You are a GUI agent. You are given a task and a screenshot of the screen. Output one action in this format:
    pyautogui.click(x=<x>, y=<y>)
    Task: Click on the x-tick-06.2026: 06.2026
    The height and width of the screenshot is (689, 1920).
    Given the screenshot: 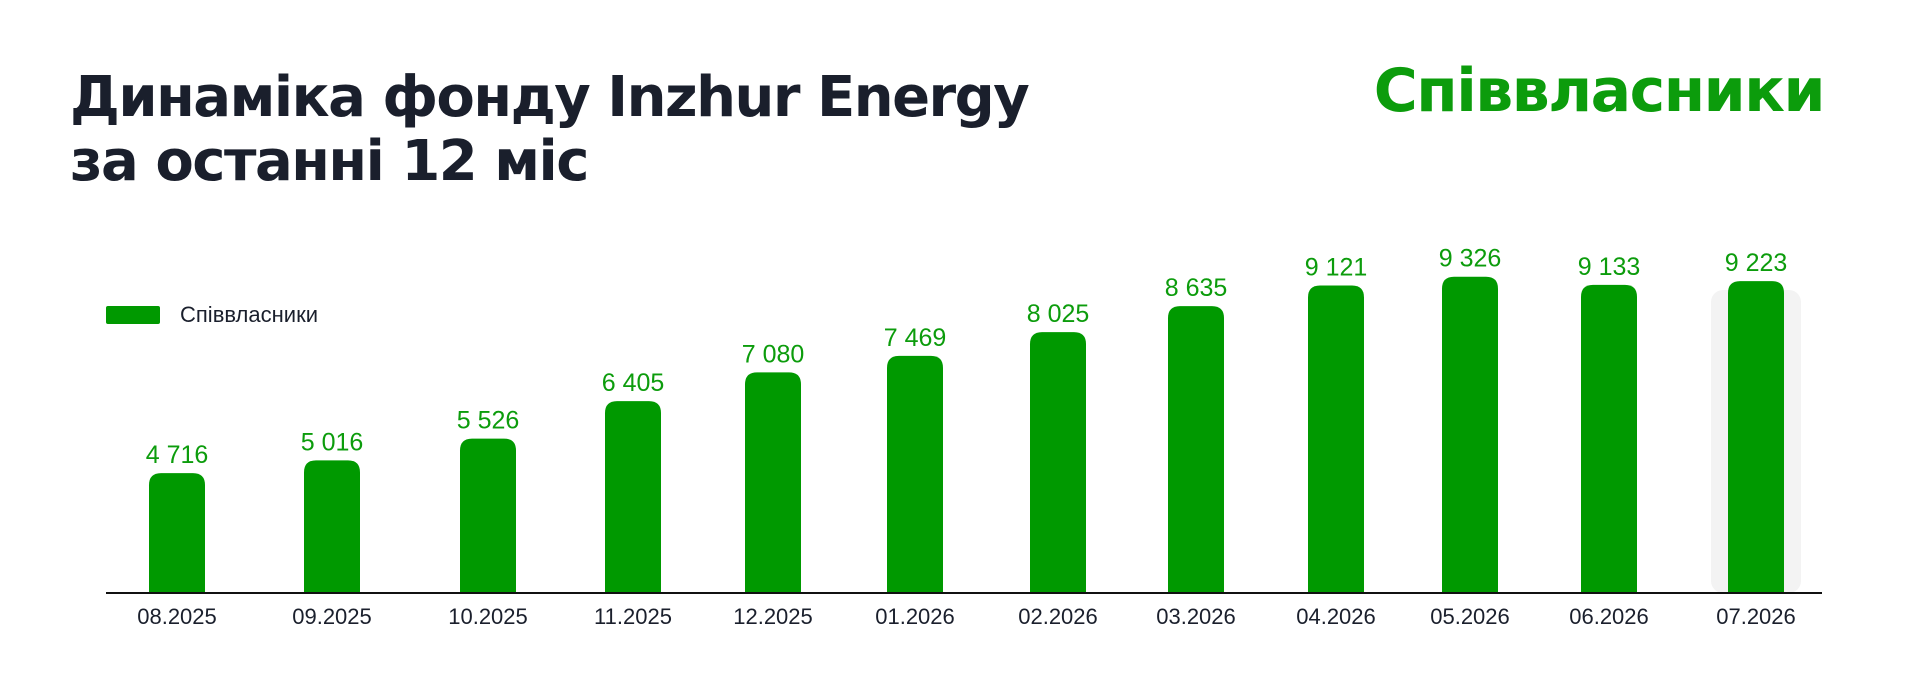 What is the action you would take?
    pyautogui.click(x=1609, y=616)
    